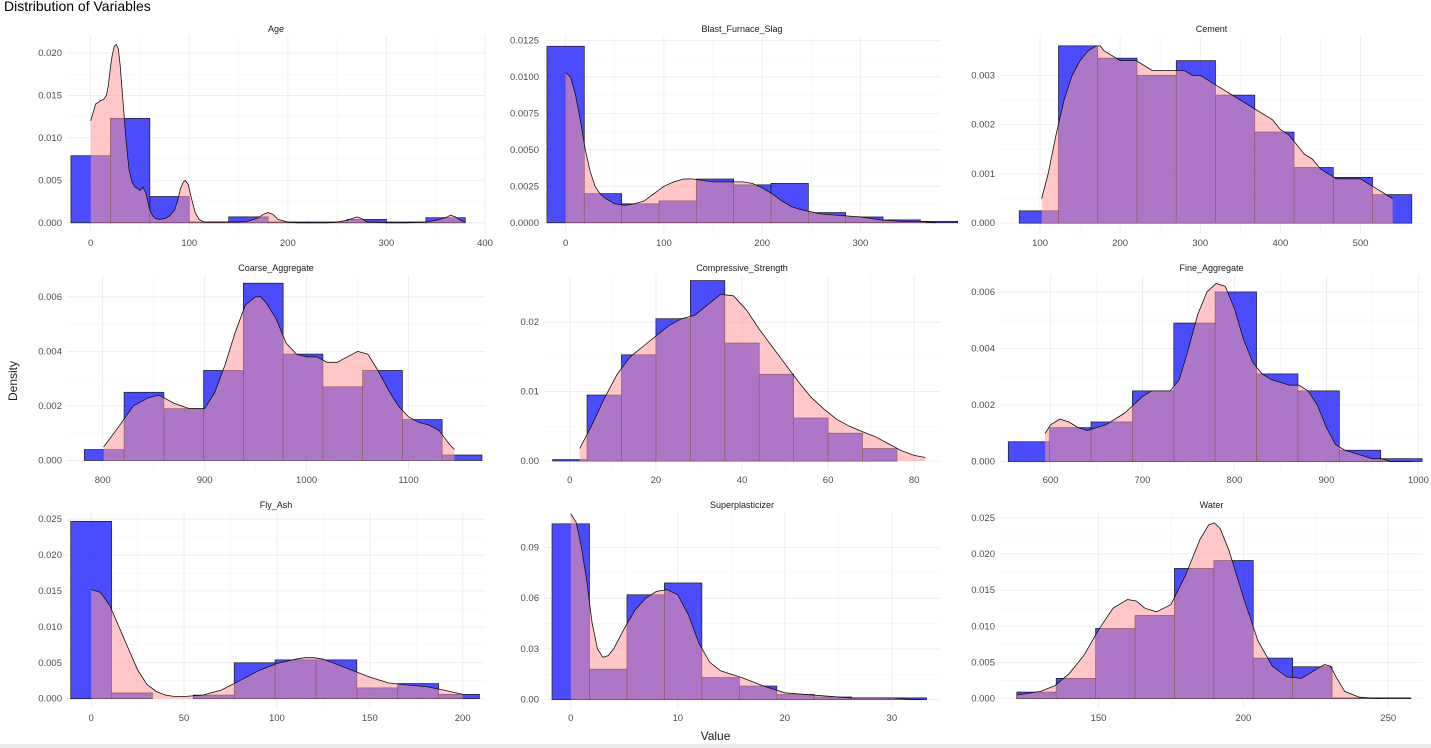 The width and height of the screenshot is (1431, 748). I want to click on x-tick-label: 700, so click(1143, 480).